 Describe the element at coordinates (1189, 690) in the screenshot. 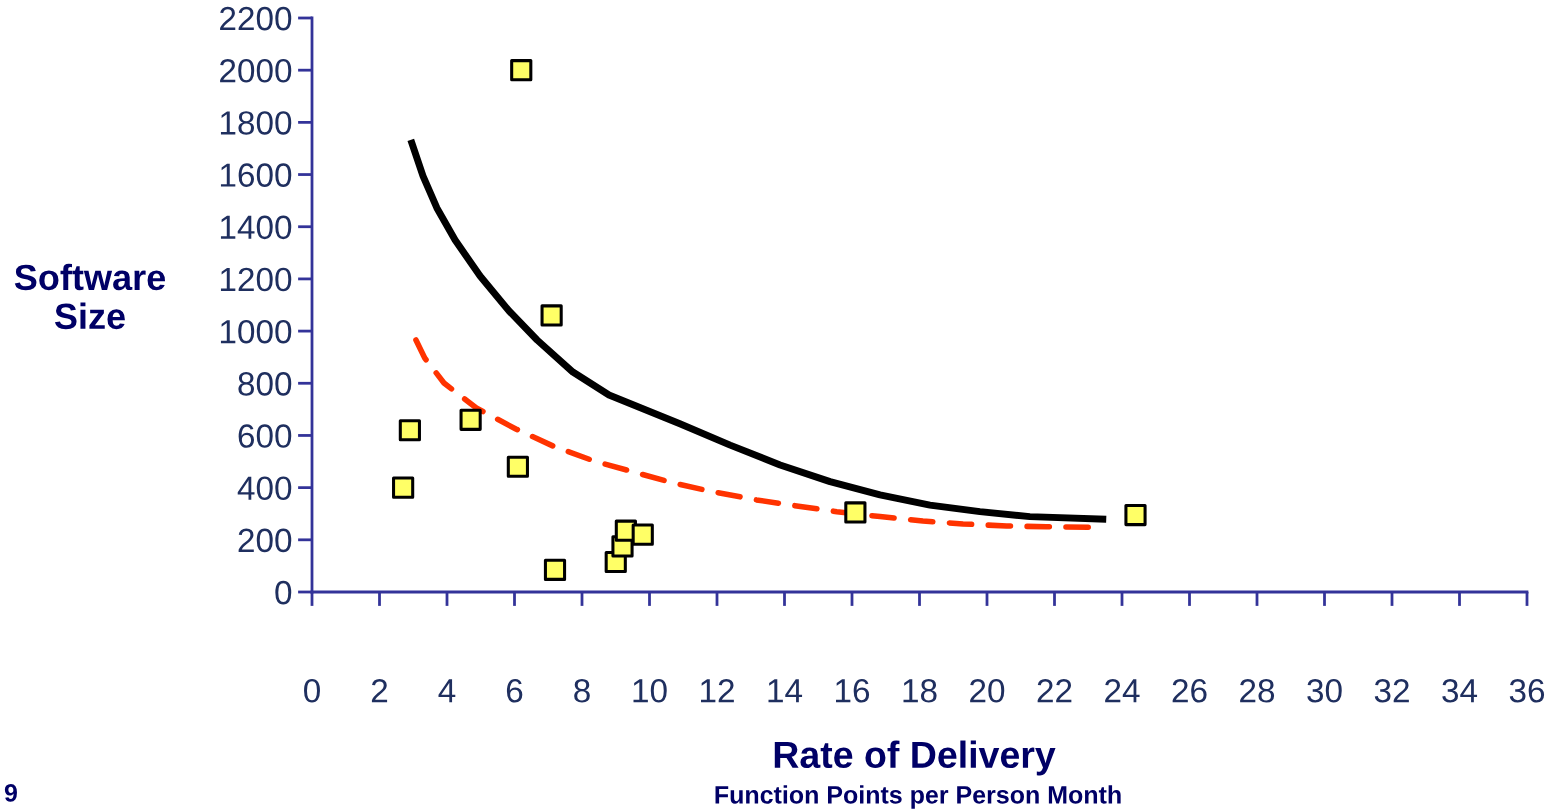

I see `x-tick-label: 26` at that location.